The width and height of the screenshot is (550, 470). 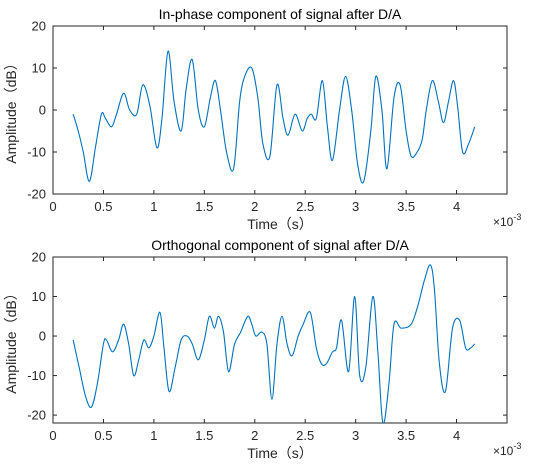 What do you see at coordinates (280, 245) in the screenshot?
I see `chart-title: Orthogonal component of signal after D/A` at bounding box center [280, 245].